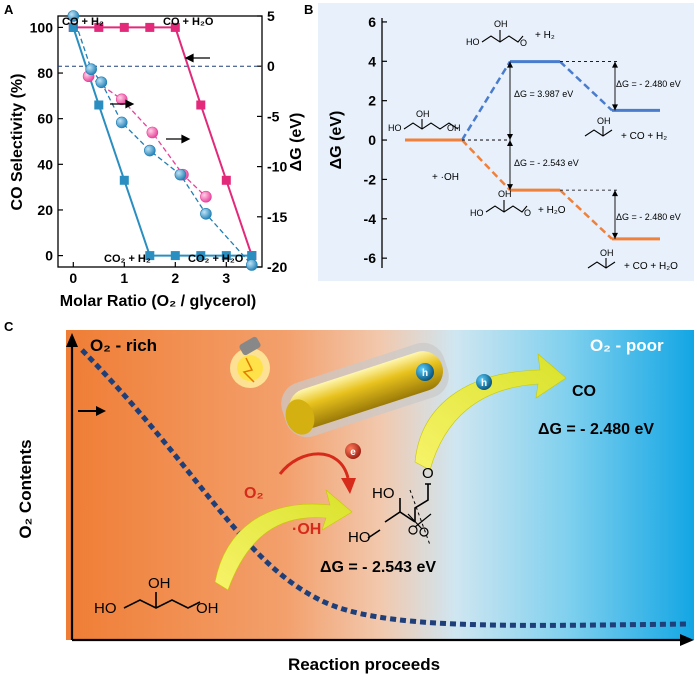 The height and width of the screenshot is (685, 697). Describe the element at coordinates (147, 136) in the screenshot. I see `series-line-dg-pink` at that location.